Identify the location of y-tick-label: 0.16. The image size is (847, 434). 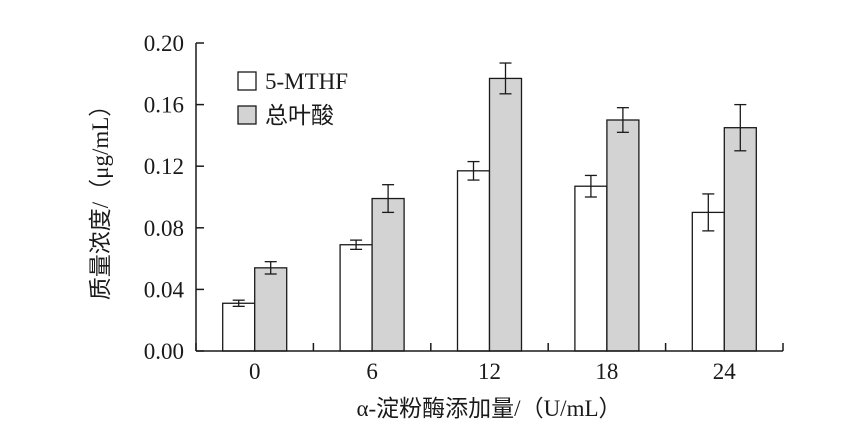
(164, 105).